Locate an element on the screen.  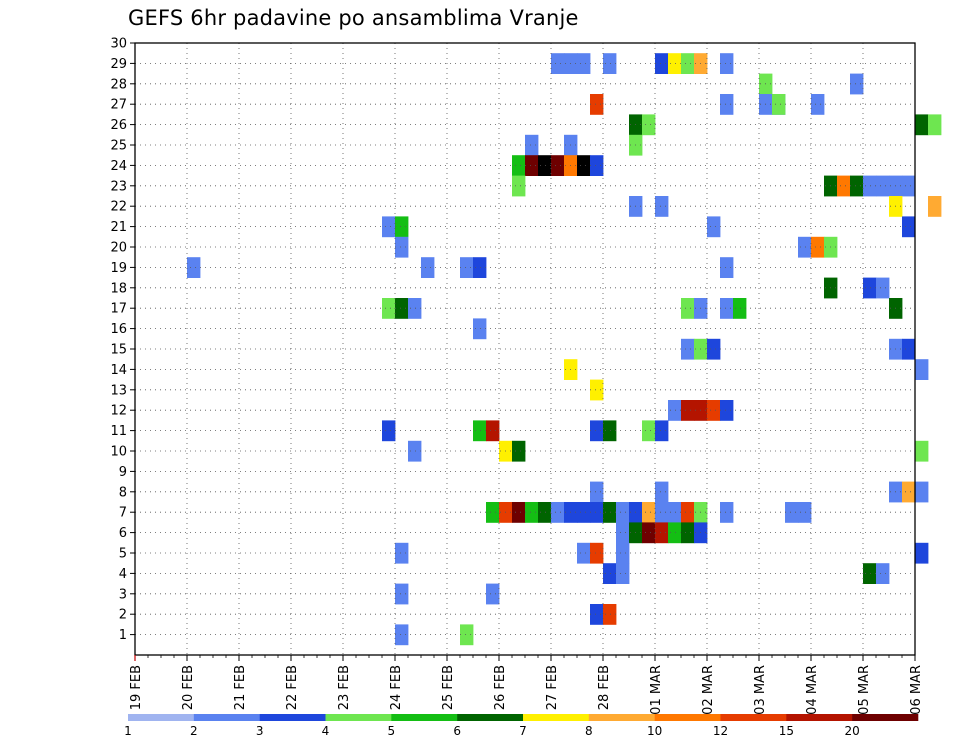
x-tick-label: 02 MAR is located at coordinates (708, 690).